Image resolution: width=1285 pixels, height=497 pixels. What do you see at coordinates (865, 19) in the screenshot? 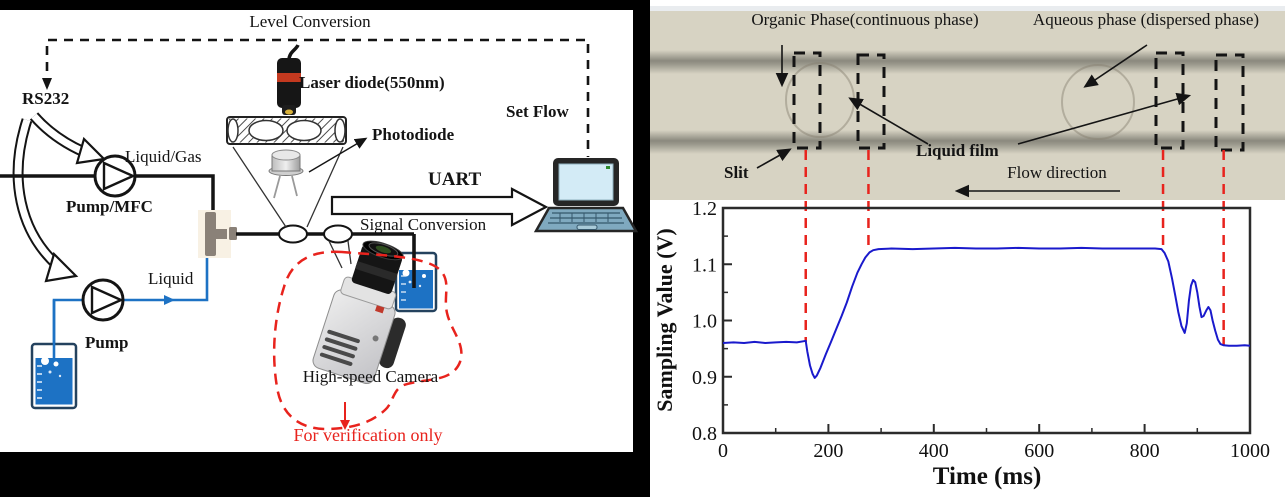
I see `organic-phase-label: Organic Phase(continuous phase)` at bounding box center [865, 19].